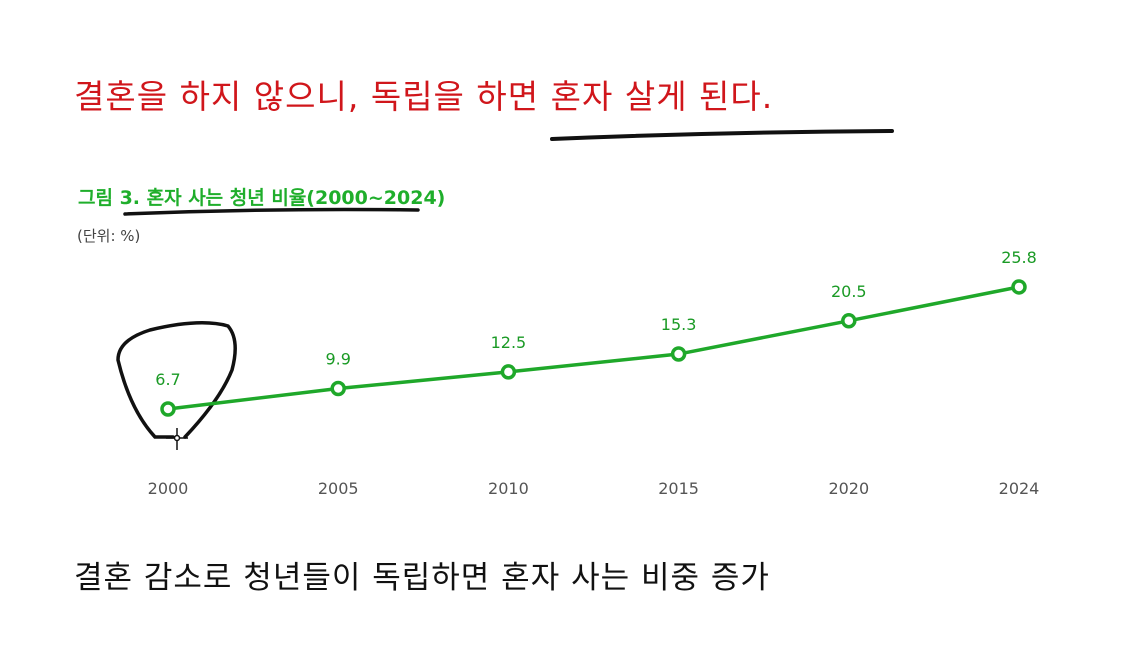  I want to click on x-tick-label: 2020, so click(848, 488).